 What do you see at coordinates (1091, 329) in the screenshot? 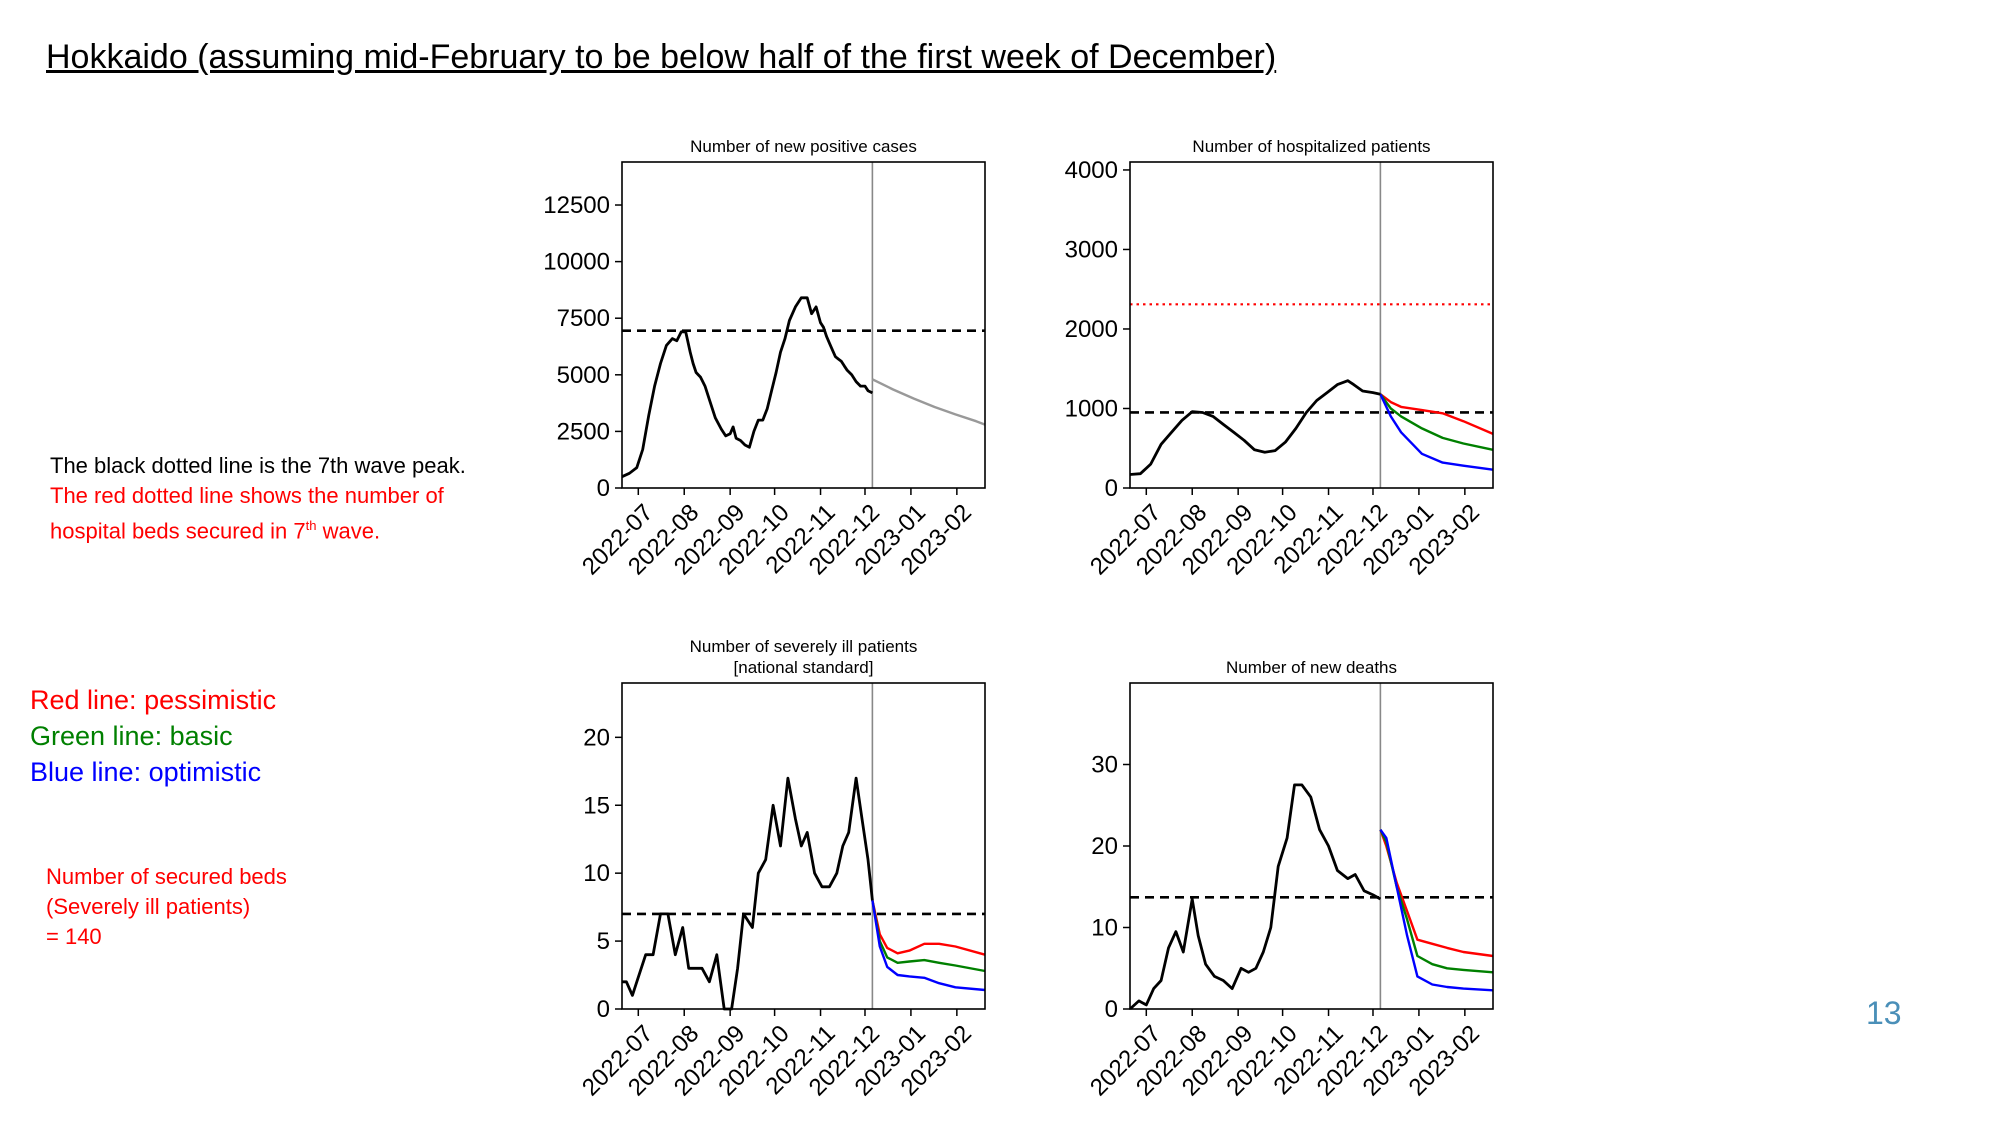
I see `y-tick-label: 2000` at bounding box center [1091, 329].